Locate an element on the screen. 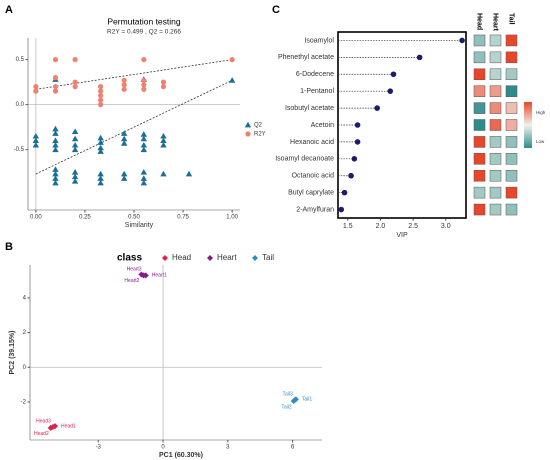  category-label: Hexanoic acid is located at coordinates (312, 142).